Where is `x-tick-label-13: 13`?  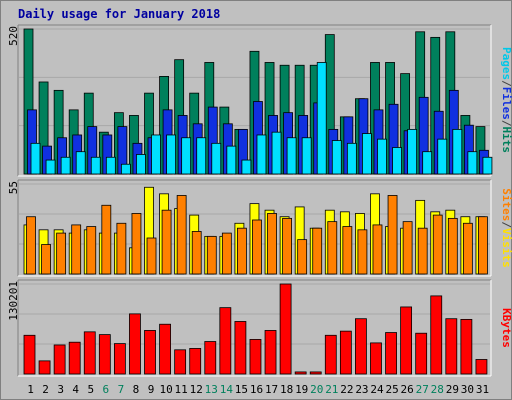
x-tick-label-13: 13 is located at coordinates (211, 389).